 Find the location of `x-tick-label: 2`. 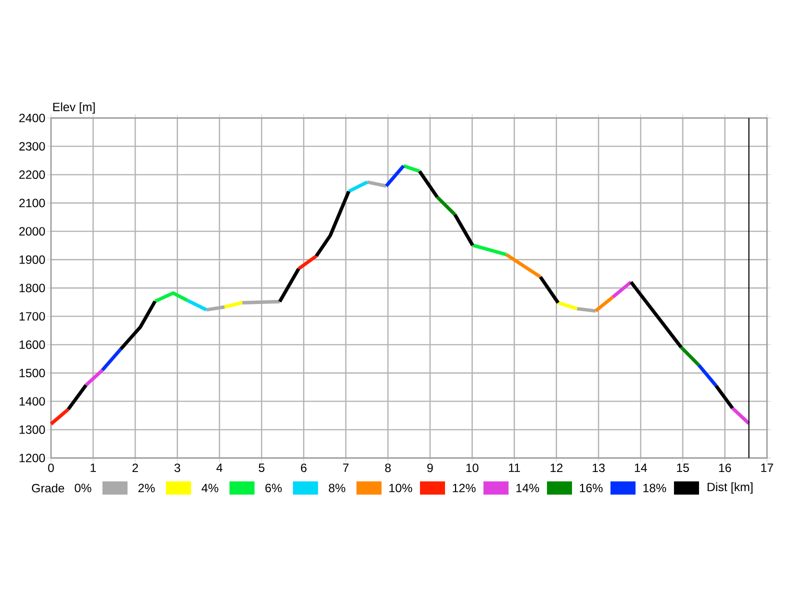

x-tick-label: 2 is located at coordinates (135, 468).